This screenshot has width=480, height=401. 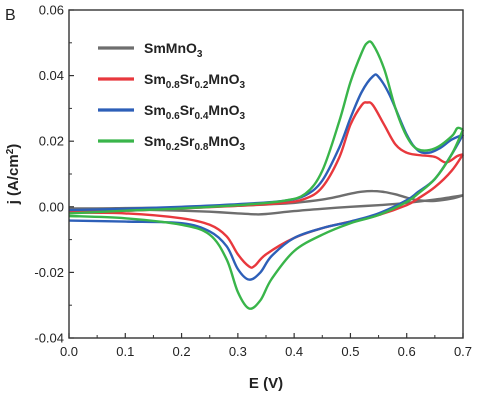 I want to click on x-axis-ticks: 0.0 0.1 0.2 0.3 0.4 0.5 0.6 0.7, so click(x=266, y=346).